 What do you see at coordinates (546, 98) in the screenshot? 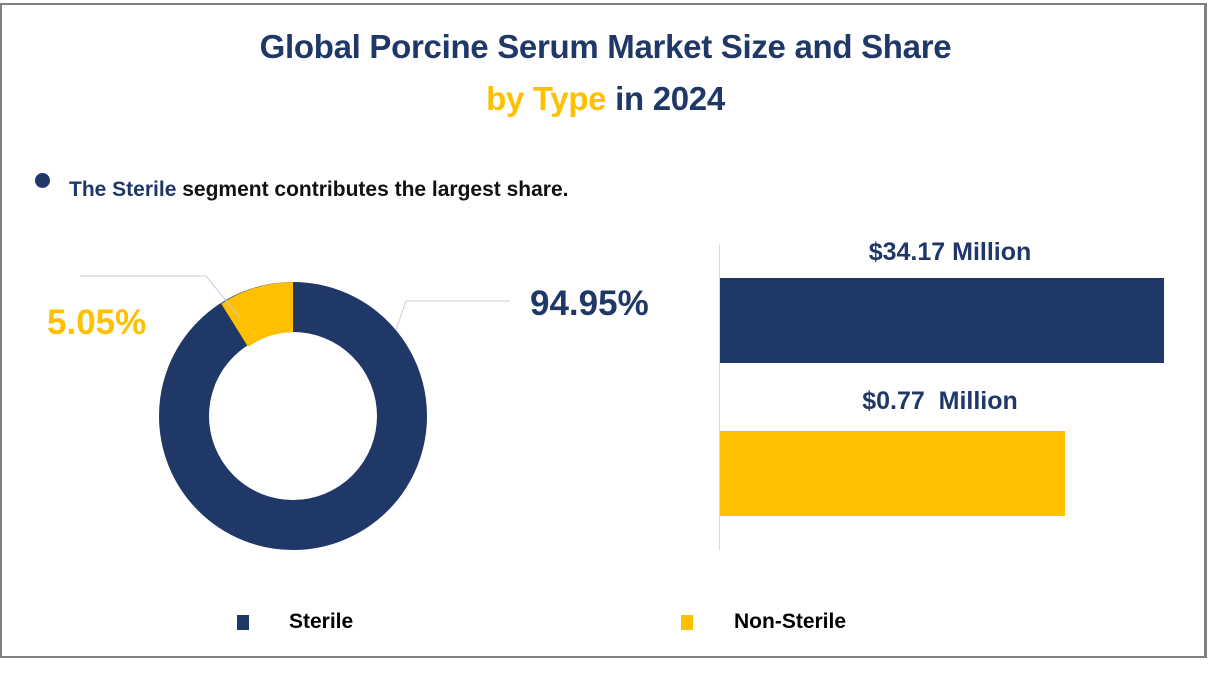
I see `title-accent: by Type` at bounding box center [546, 98].